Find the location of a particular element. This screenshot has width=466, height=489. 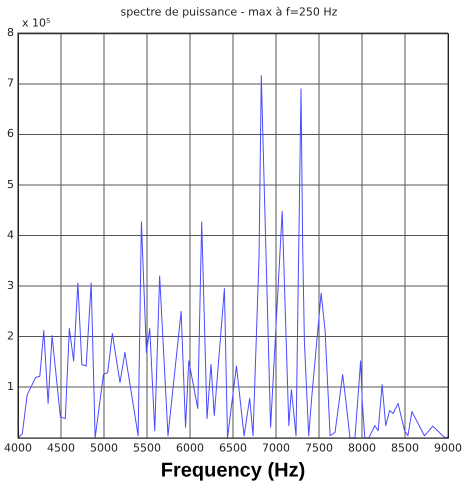

x-tick-label: 6000 is located at coordinates (190, 447).